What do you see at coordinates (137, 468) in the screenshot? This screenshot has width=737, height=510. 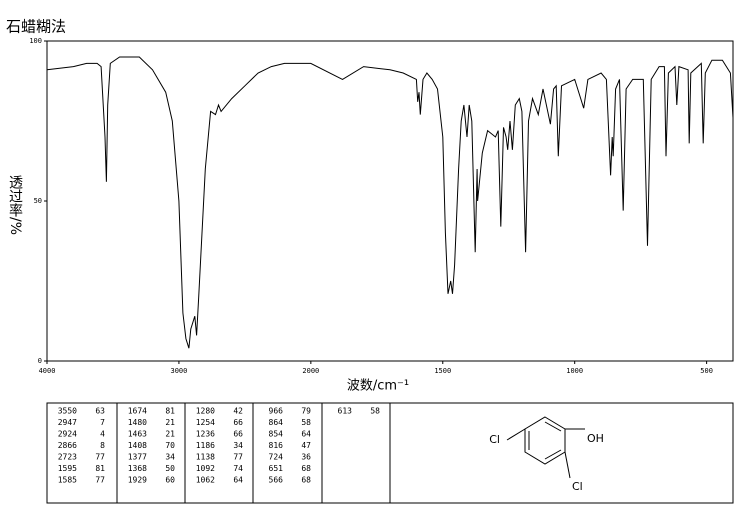 I see `peak-wavenumber: 1368` at bounding box center [137, 468].